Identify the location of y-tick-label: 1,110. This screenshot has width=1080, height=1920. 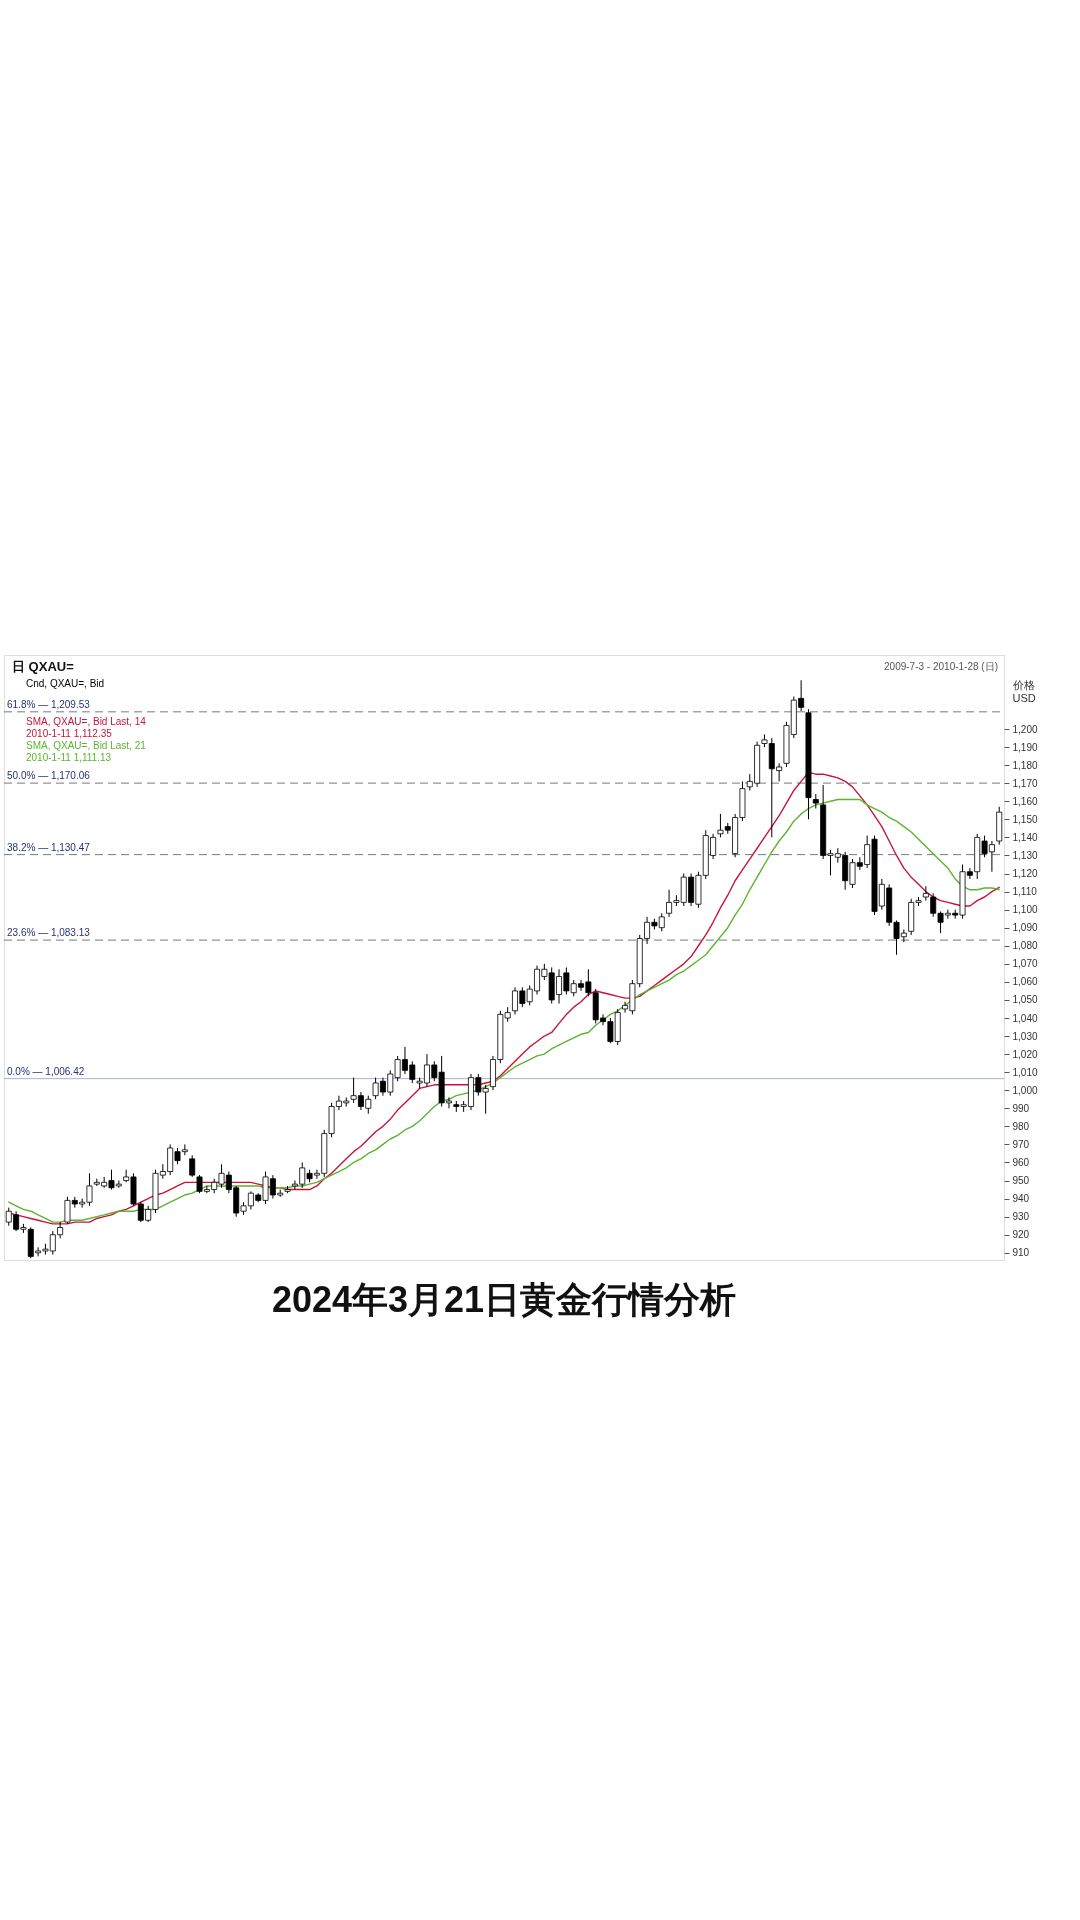
(1025, 892).